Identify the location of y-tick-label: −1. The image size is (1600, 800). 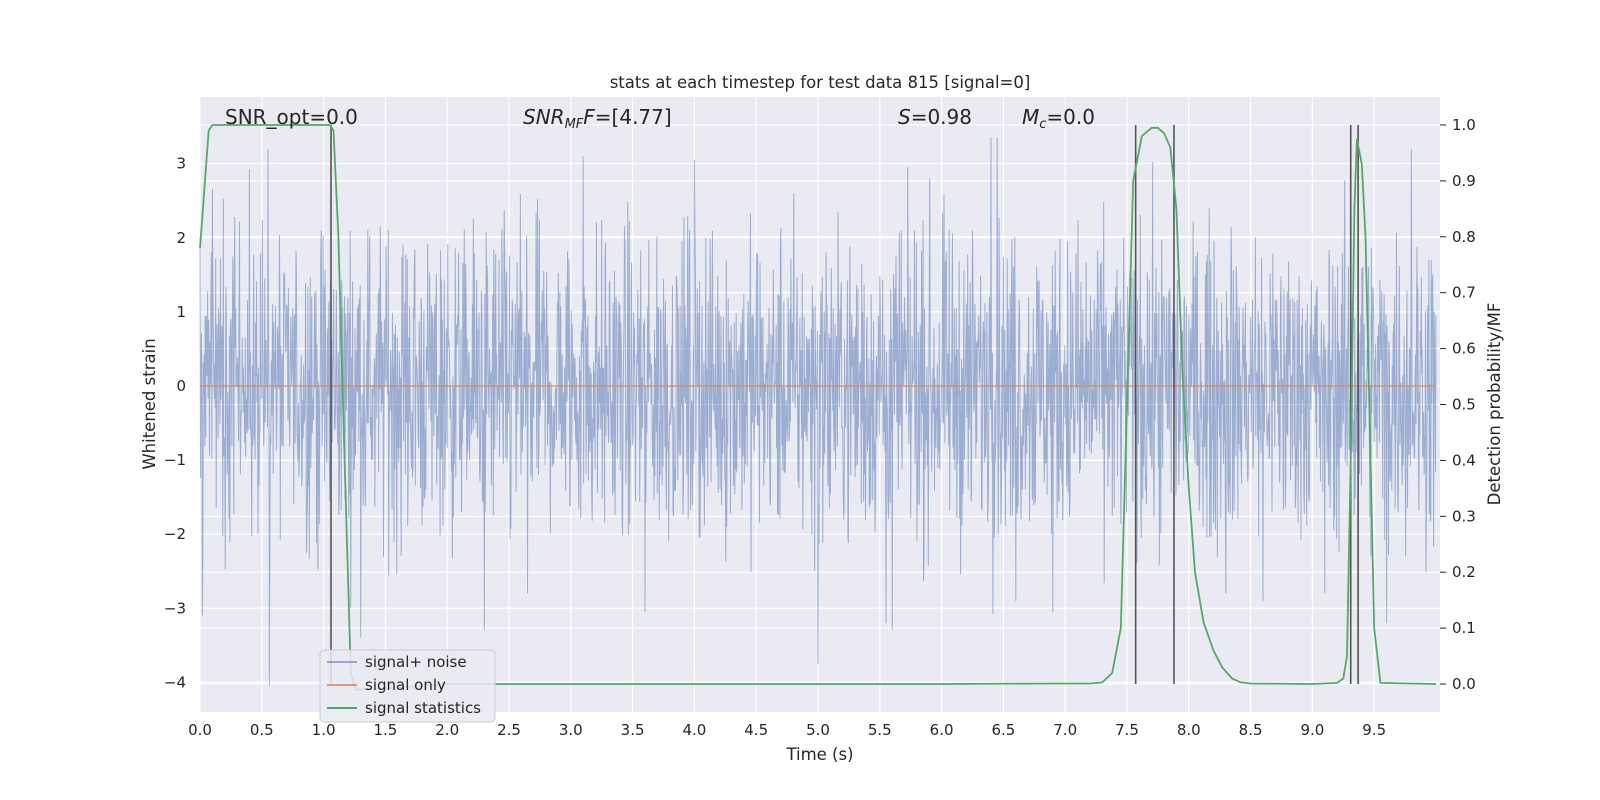
(175, 460).